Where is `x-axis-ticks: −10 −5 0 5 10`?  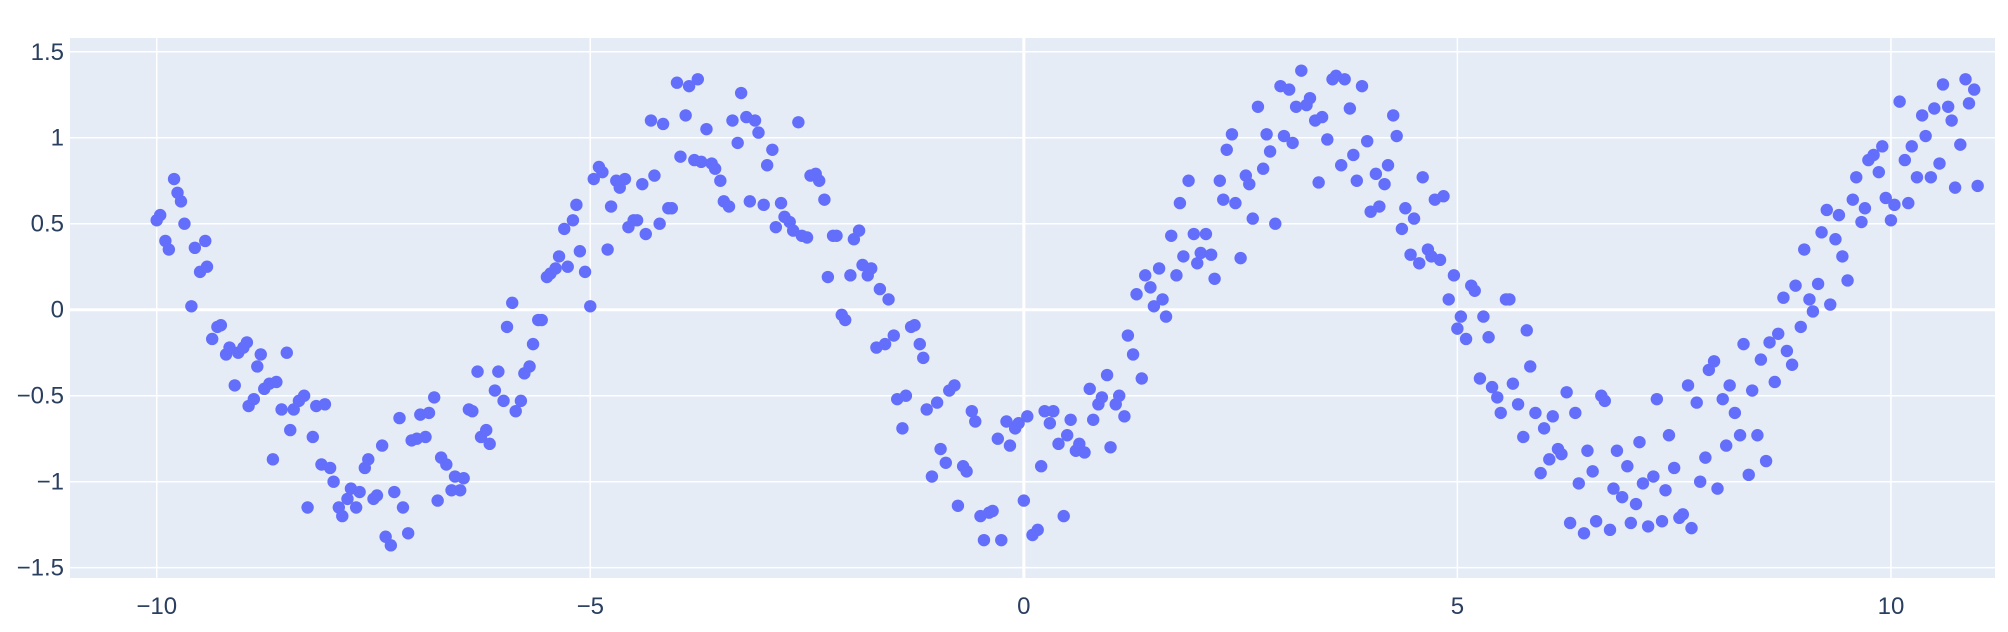
x-axis-ticks: −10 −5 0 5 10 is located at coordinates (1020, 606).